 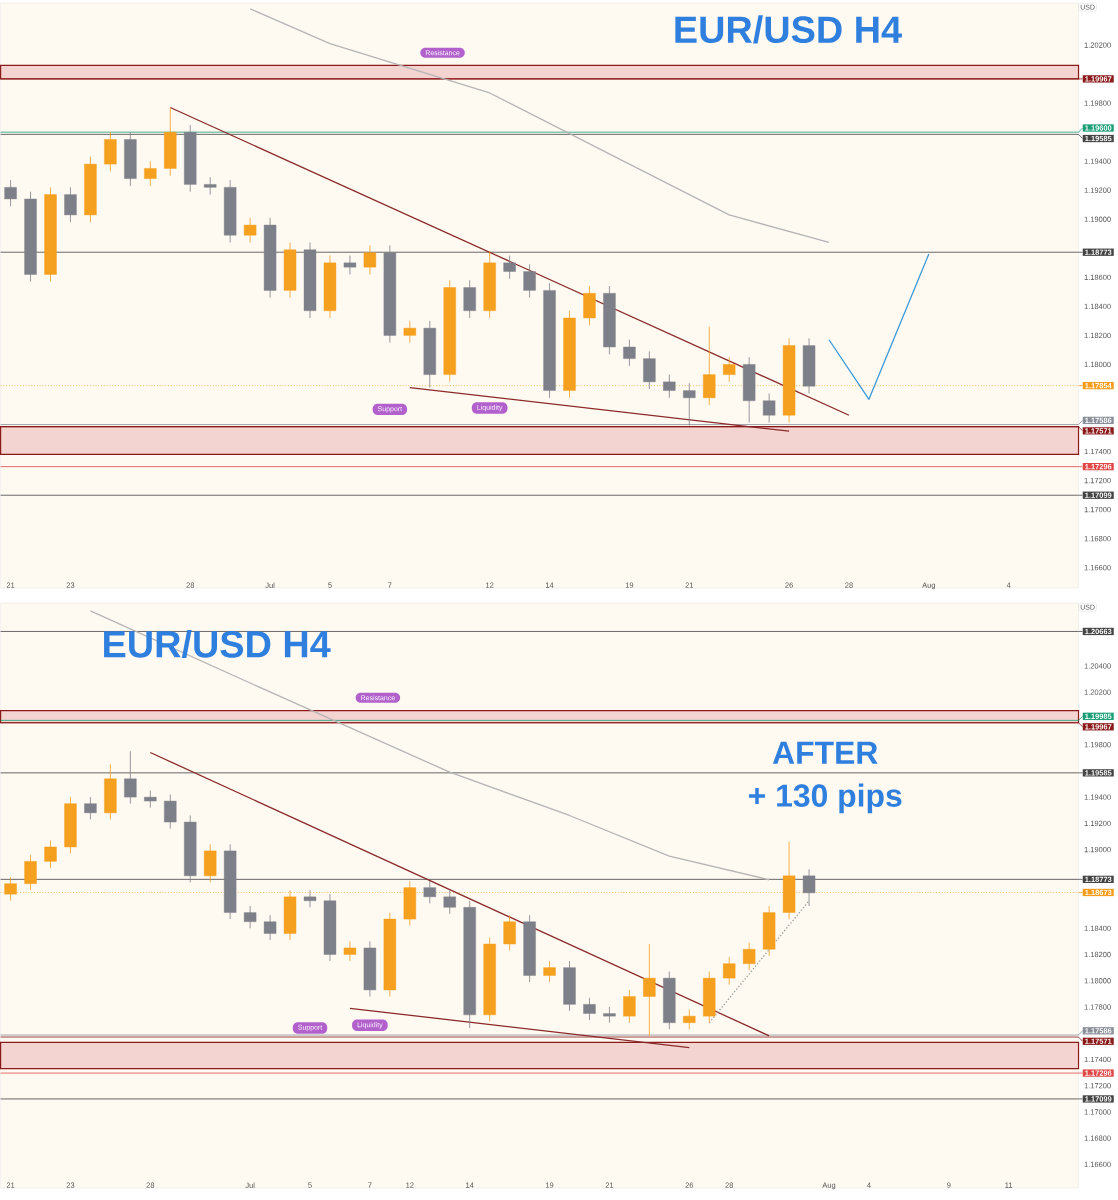 I want to click on text: AFTER, so click(x=825, y=752).